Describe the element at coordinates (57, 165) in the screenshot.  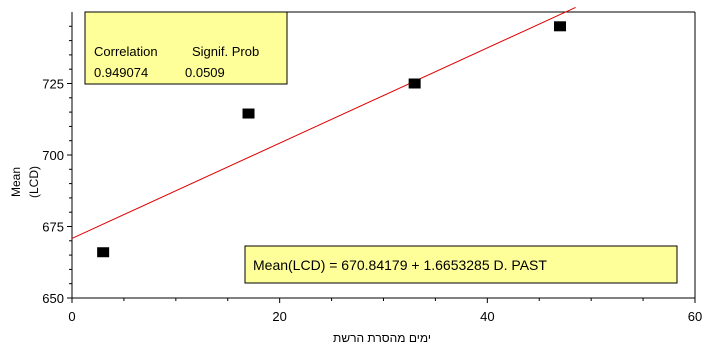
I see `y-axis-ticks: 650 675 700 725` at that location.